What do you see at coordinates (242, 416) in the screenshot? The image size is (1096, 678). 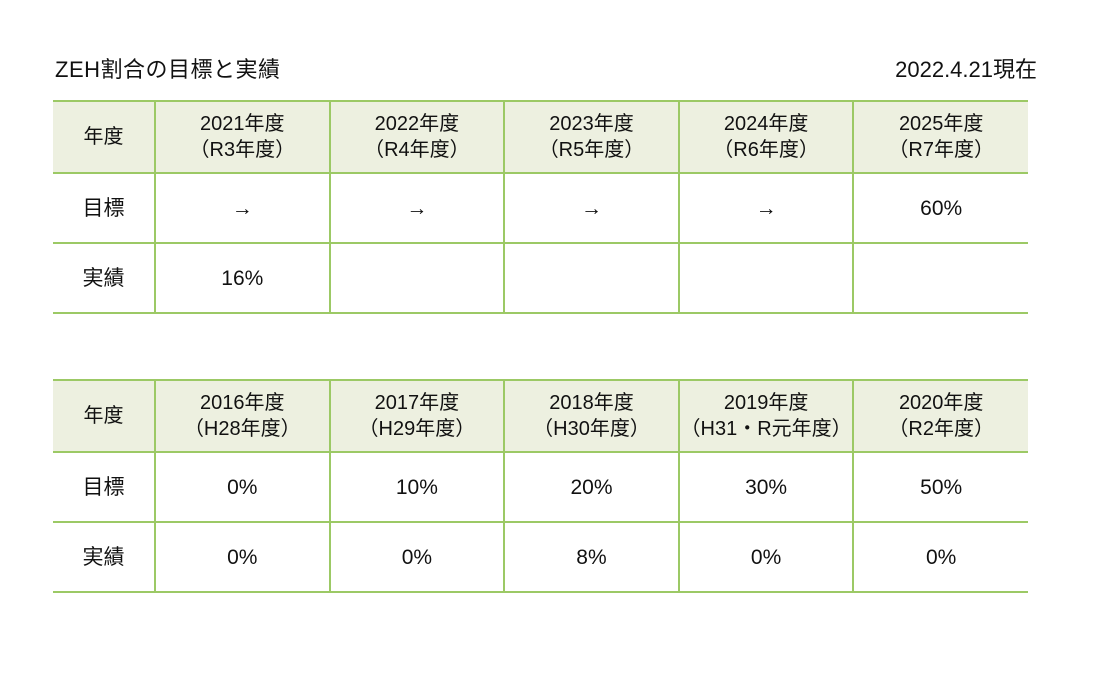 I see `year-header-cell: 2016年度 （H28年度）` at bounding box center [242, 416].